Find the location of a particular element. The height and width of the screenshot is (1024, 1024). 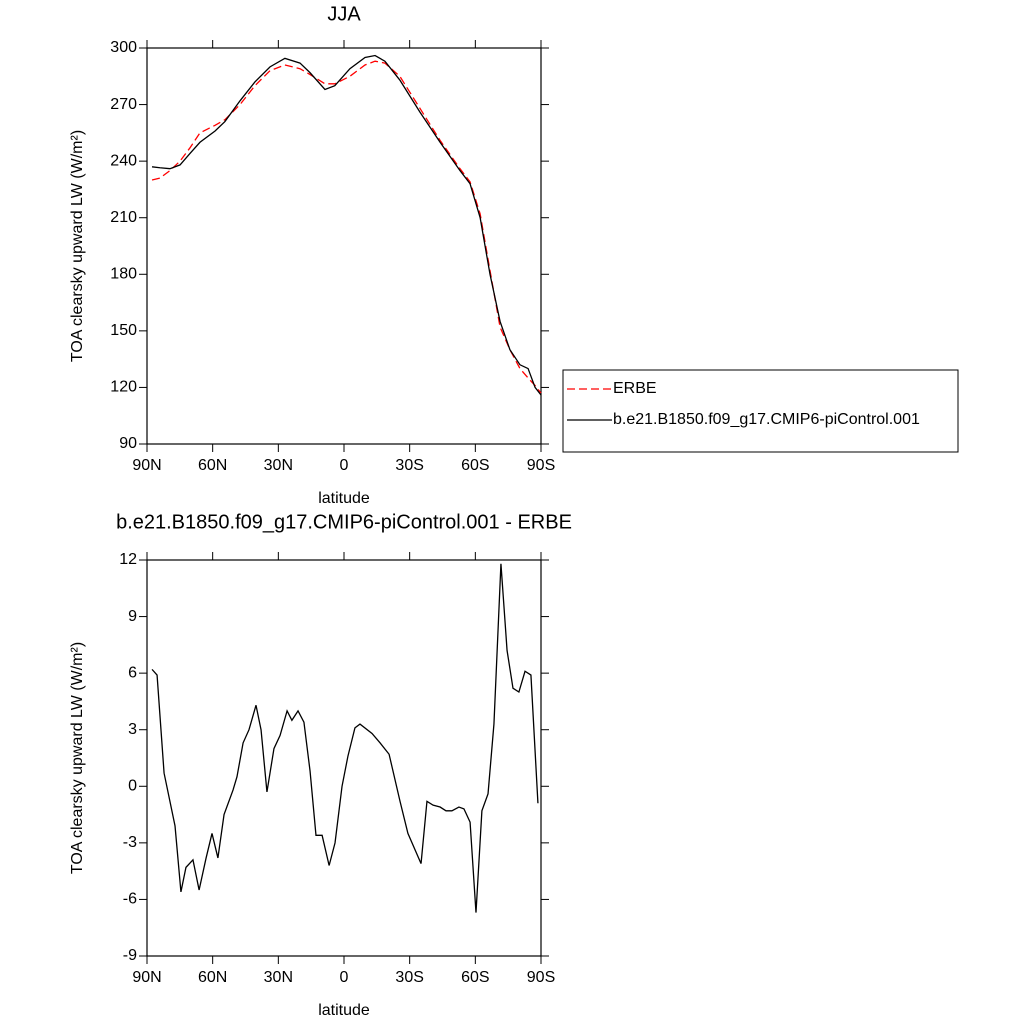

y-tick-label: 12 is located at coordinates (128, 559).